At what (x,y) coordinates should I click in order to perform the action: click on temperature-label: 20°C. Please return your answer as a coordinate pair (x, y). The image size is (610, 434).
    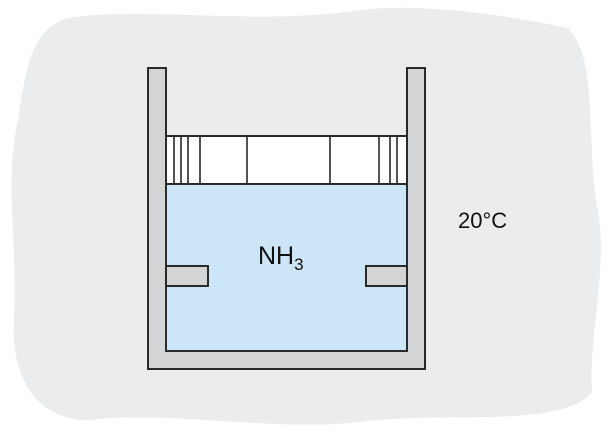
    Looking at the image, I should click on (483, 220).